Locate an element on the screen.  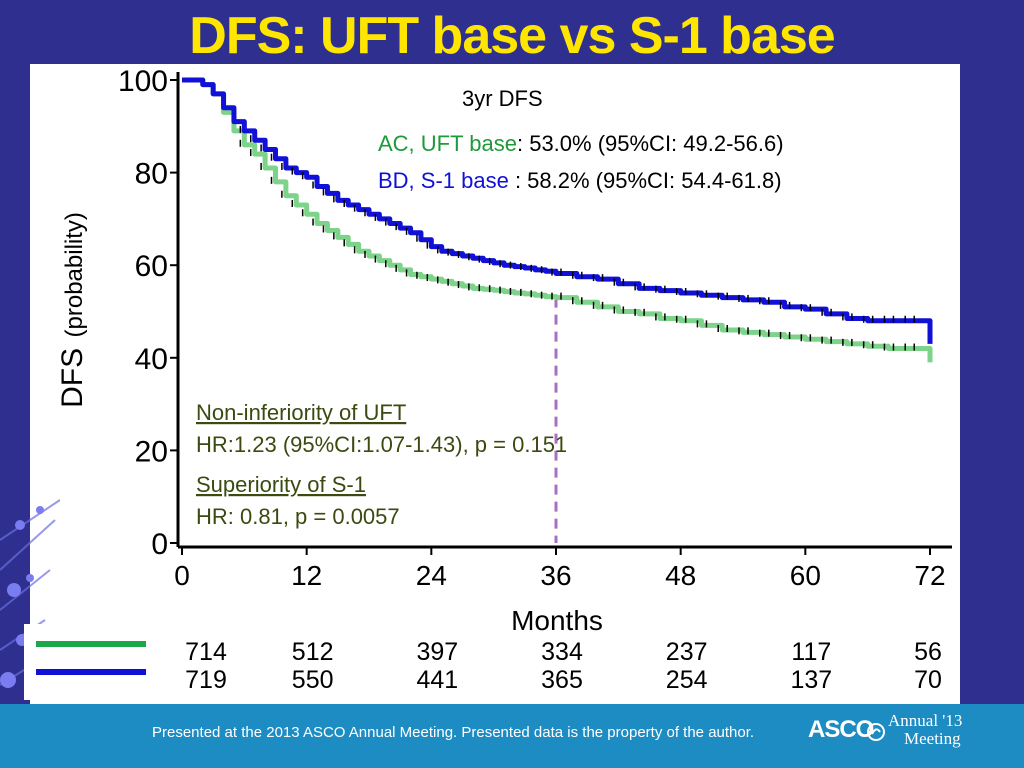
x-tick-label: 12 is located at coordinates (306, 575).